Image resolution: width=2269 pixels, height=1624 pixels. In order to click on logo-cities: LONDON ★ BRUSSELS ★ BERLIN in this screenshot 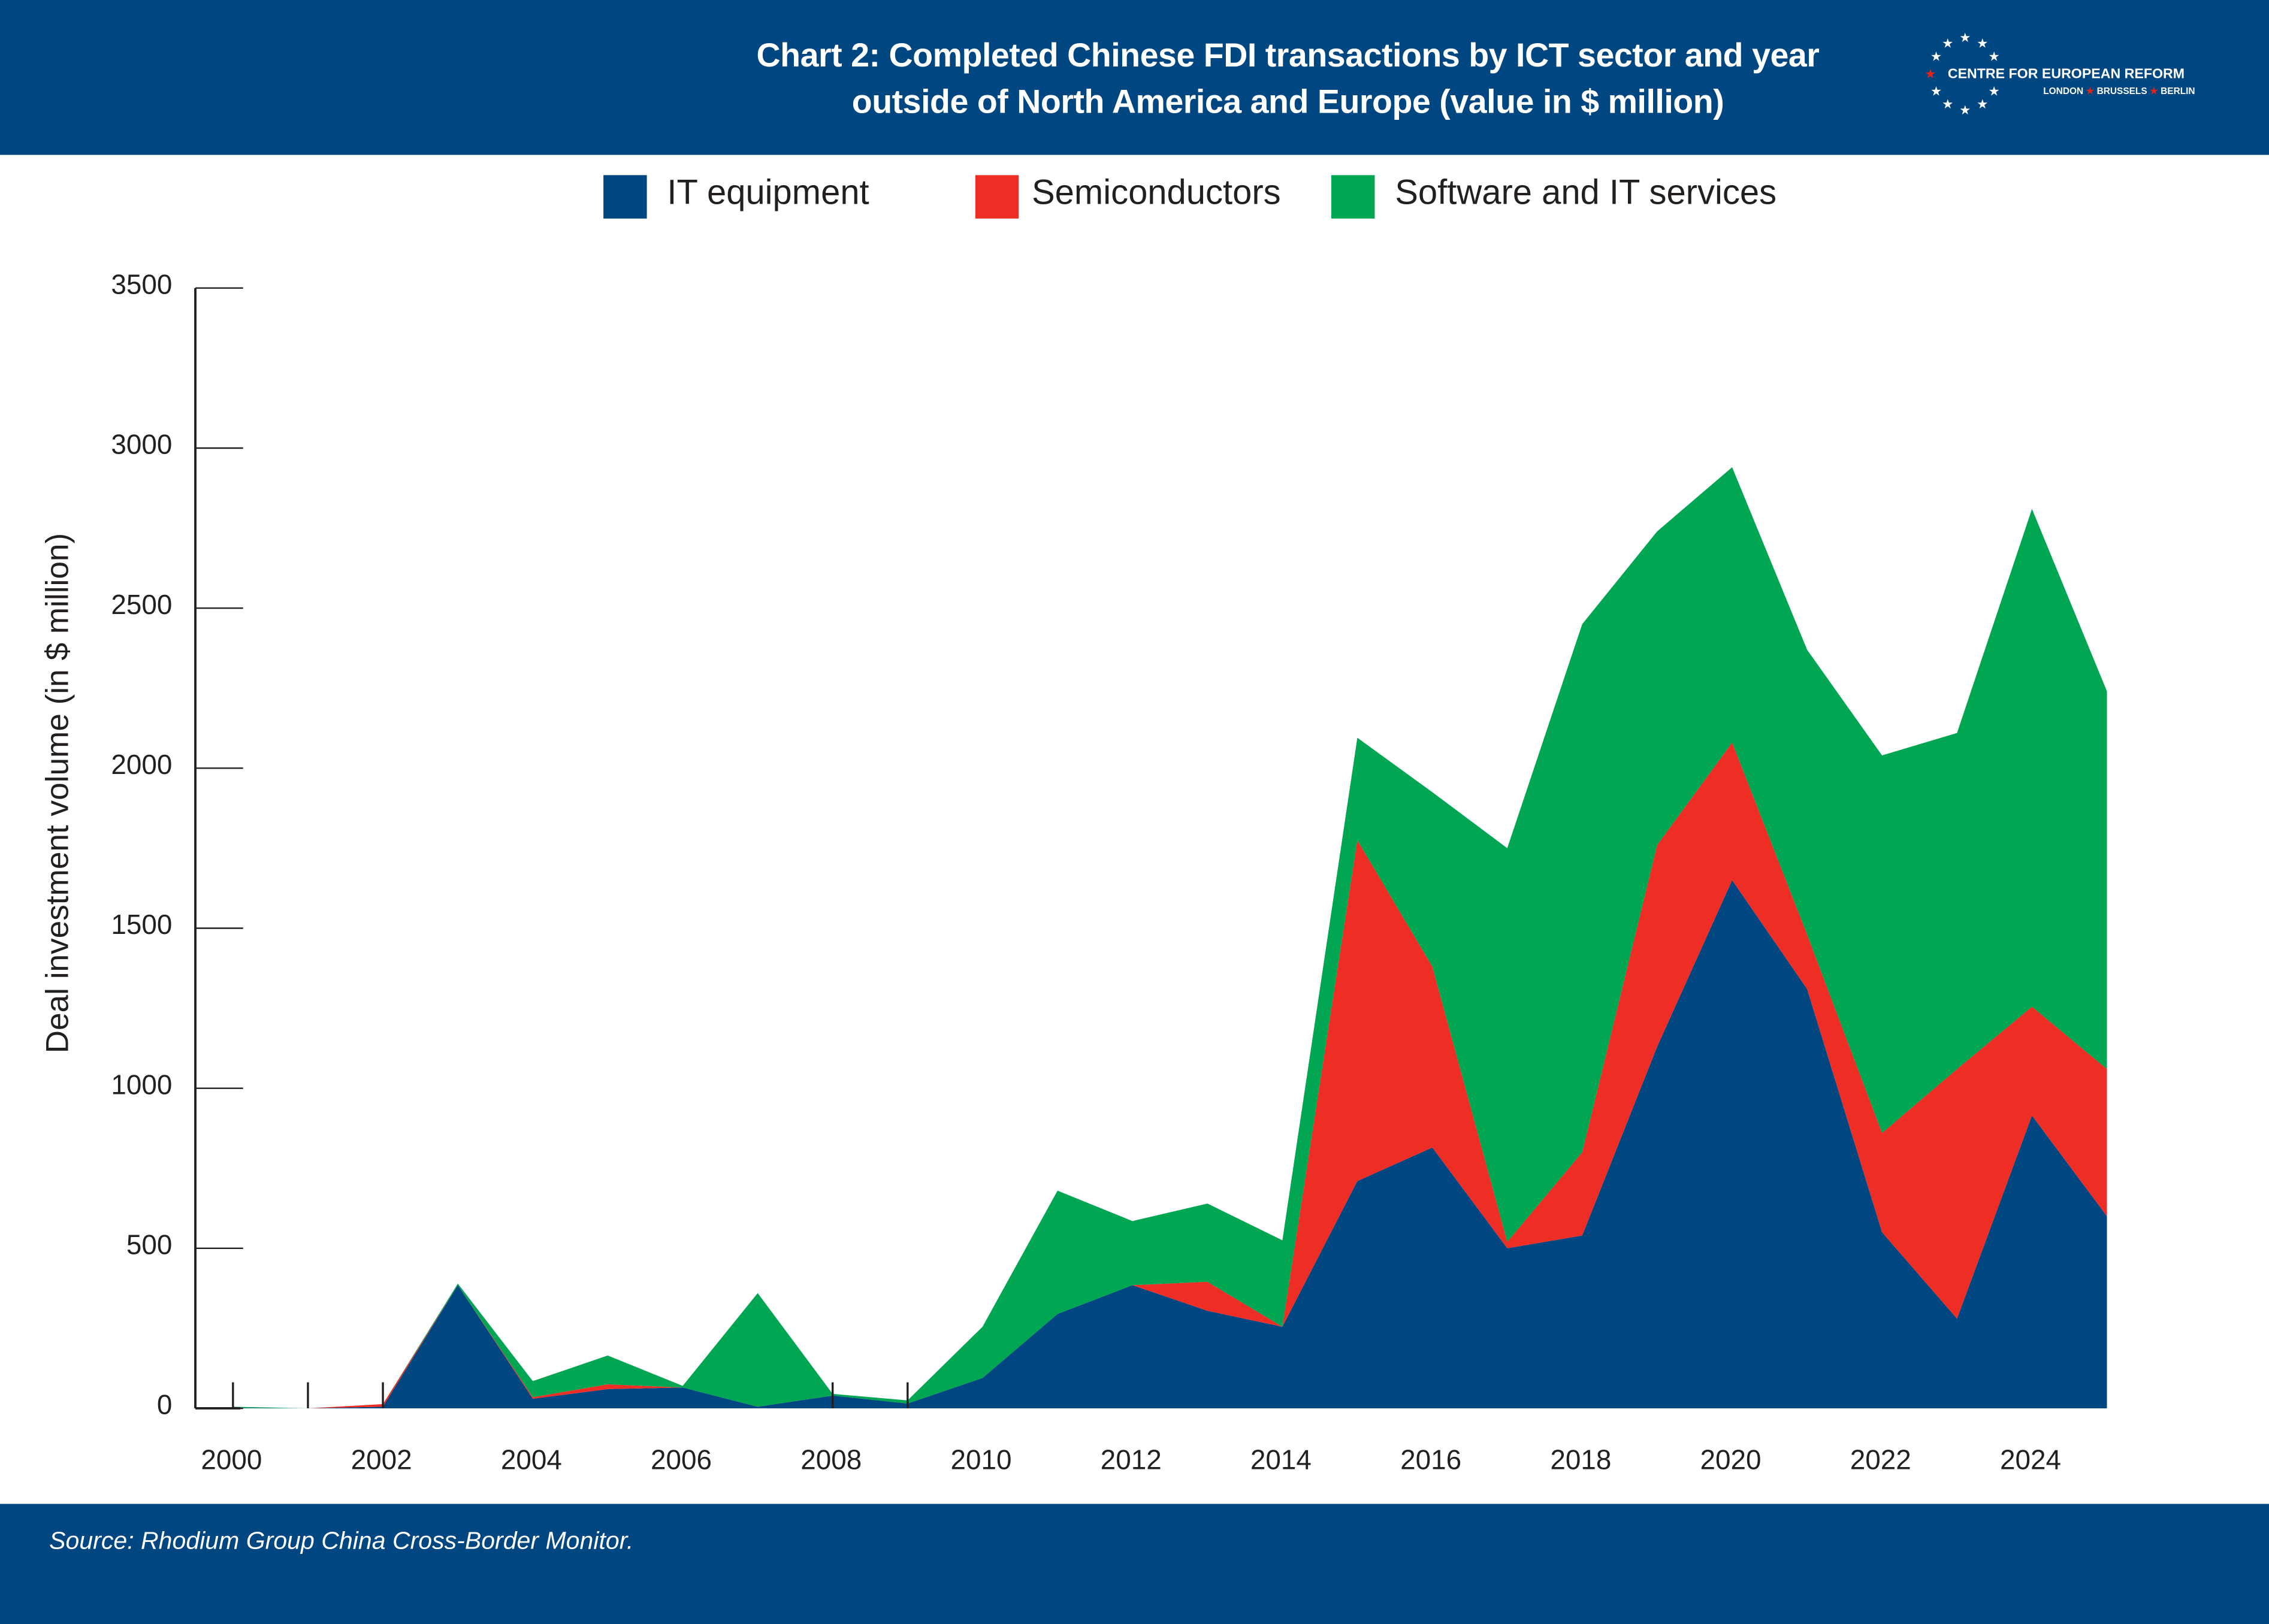, I will do `click(2119, 91)`.